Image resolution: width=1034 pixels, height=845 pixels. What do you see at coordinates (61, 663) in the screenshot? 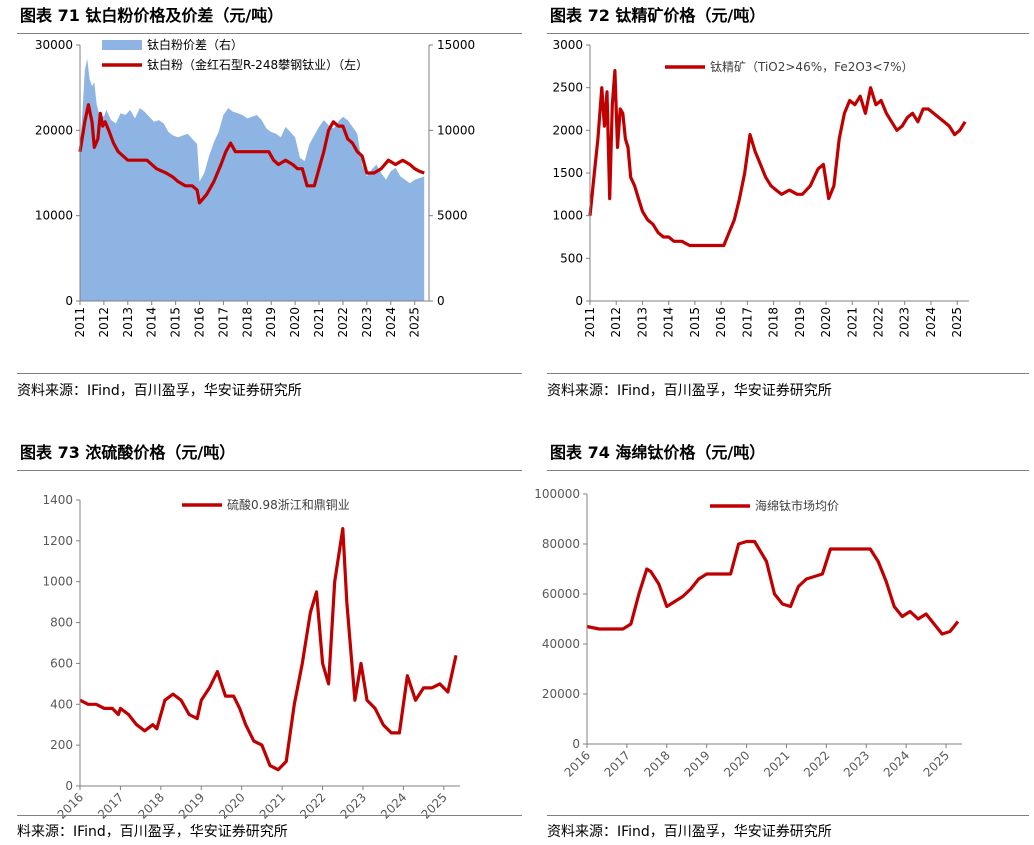
I see `y-tick-label: 600` at bounding box center [61, 663].